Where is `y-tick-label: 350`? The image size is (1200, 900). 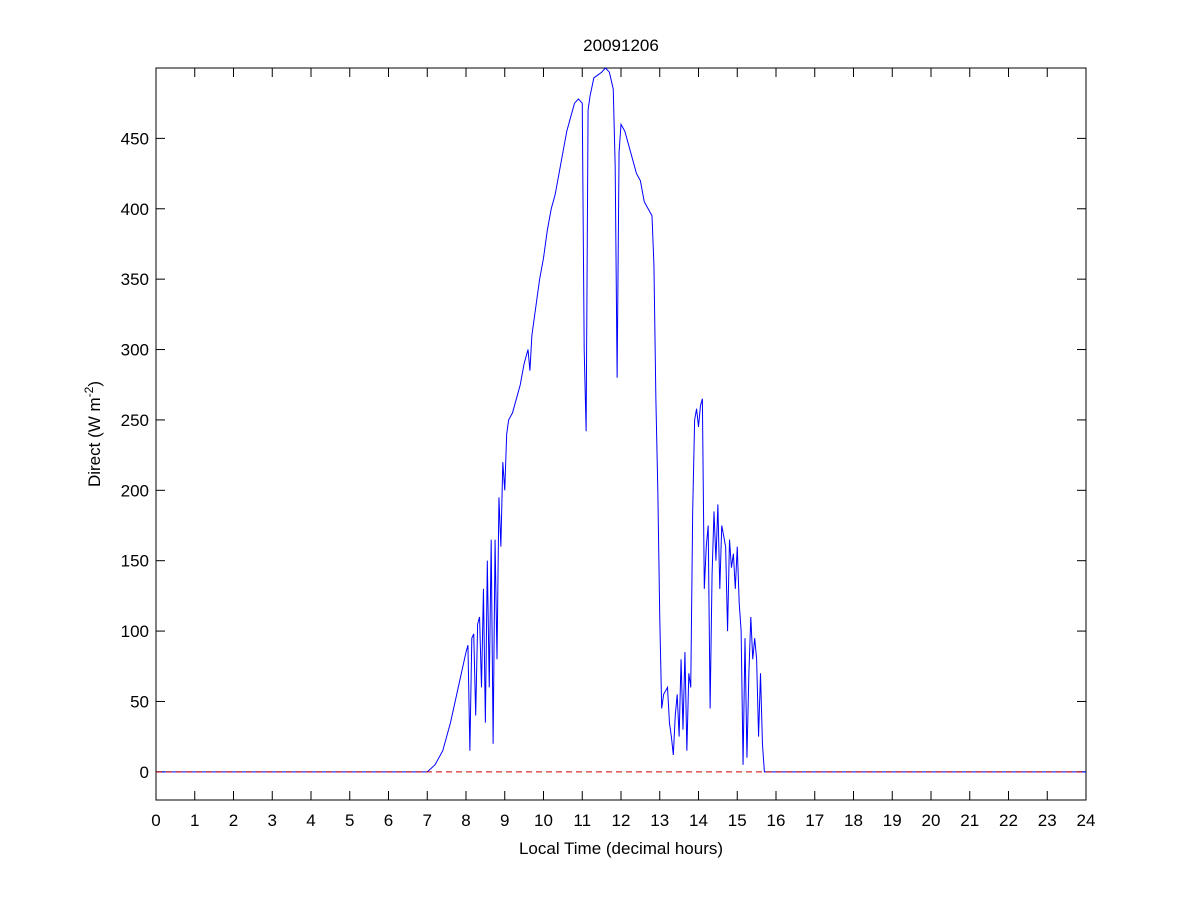 y-tick-label: 350 is located at coordinates (135, 279).